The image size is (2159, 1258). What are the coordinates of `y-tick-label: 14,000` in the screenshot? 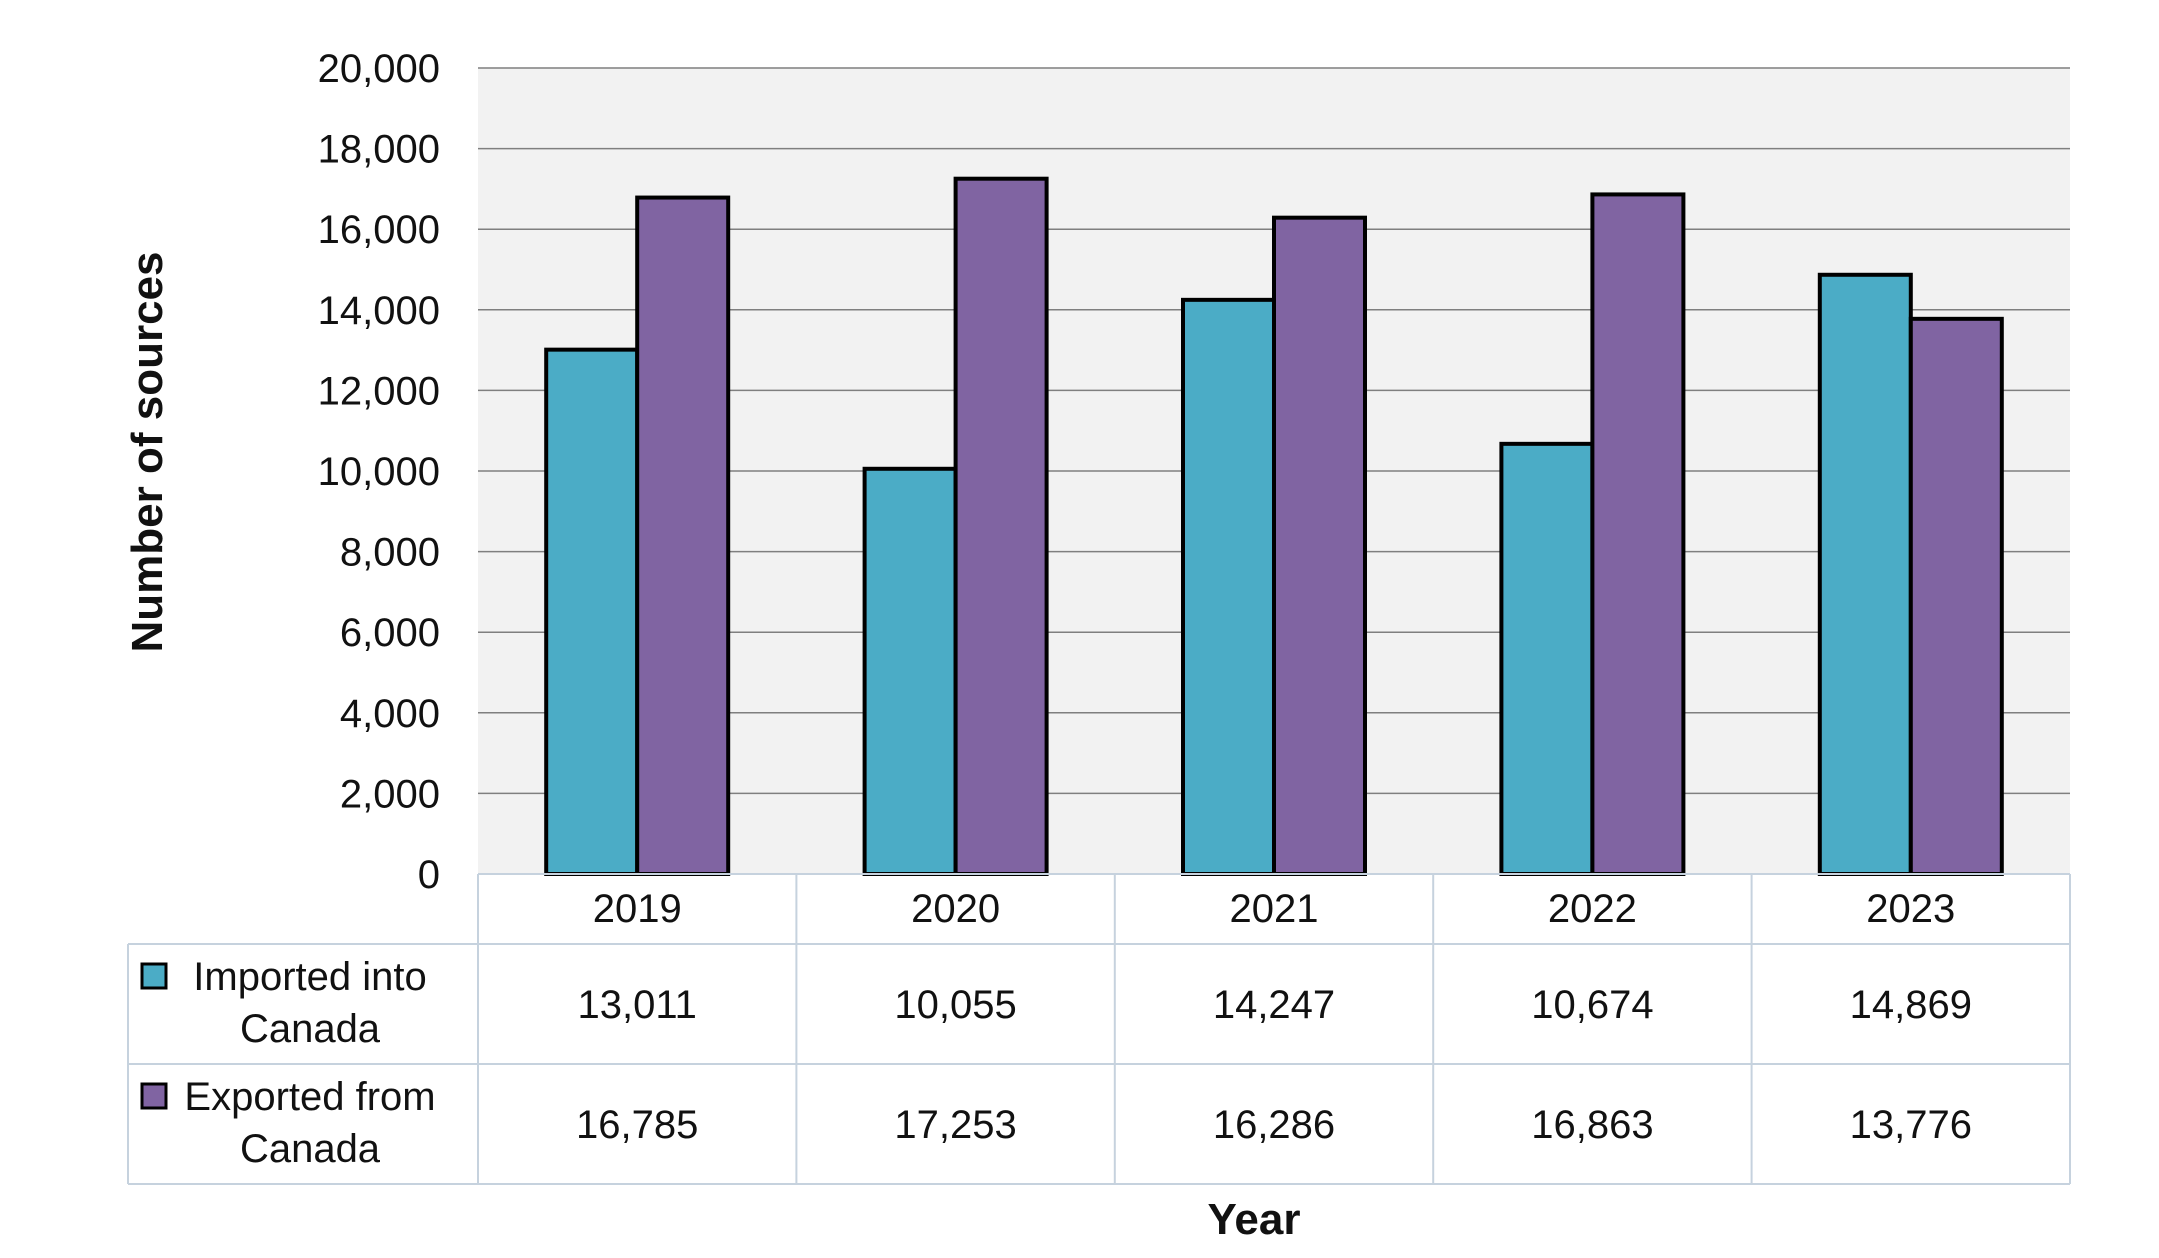 It's located at (379, 311).